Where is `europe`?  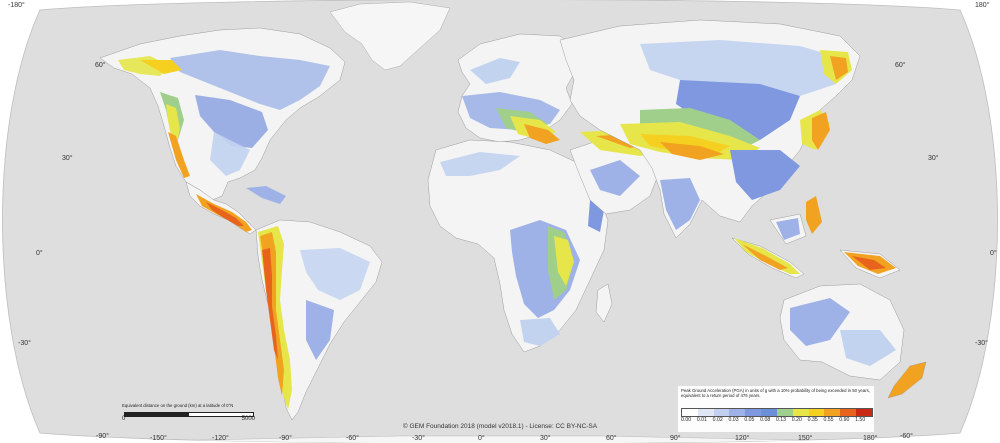 europe is located at coordinates (519, 88).